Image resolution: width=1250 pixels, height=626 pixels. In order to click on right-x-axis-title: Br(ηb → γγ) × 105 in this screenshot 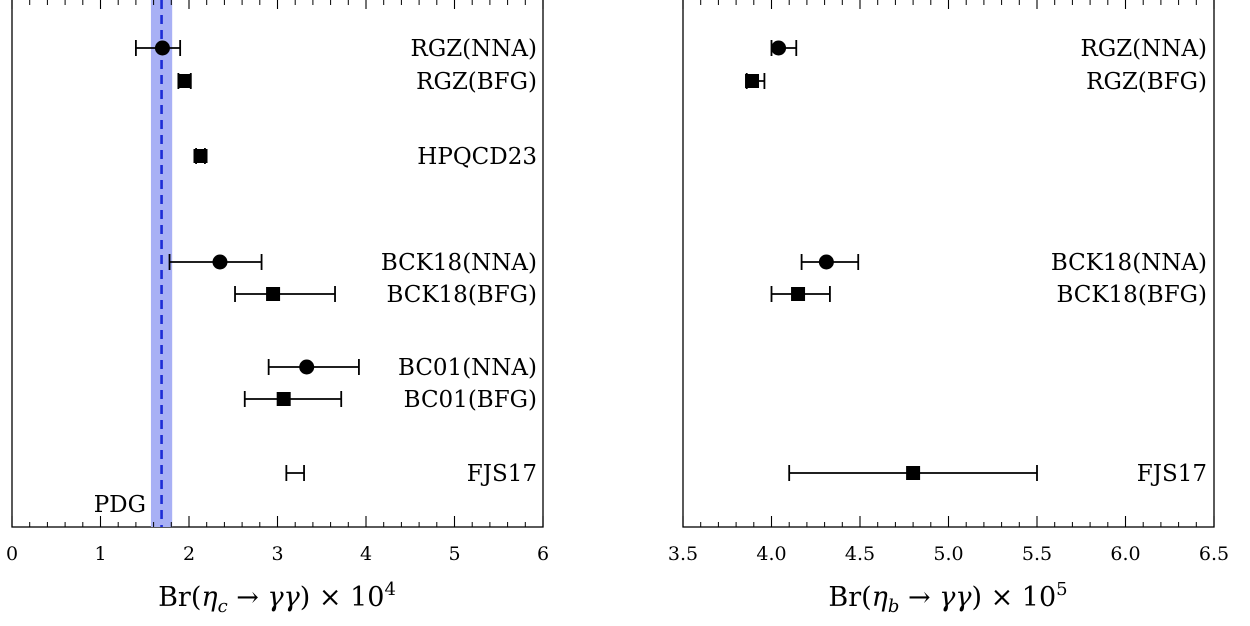, I will do `click(947, 598)`.